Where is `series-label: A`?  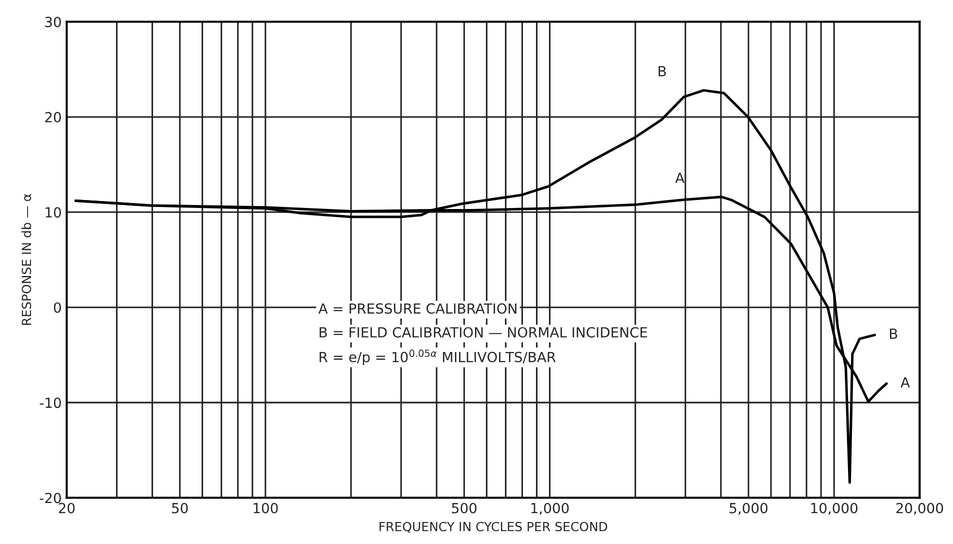
series-label: A is located at coordinates (905, 382).